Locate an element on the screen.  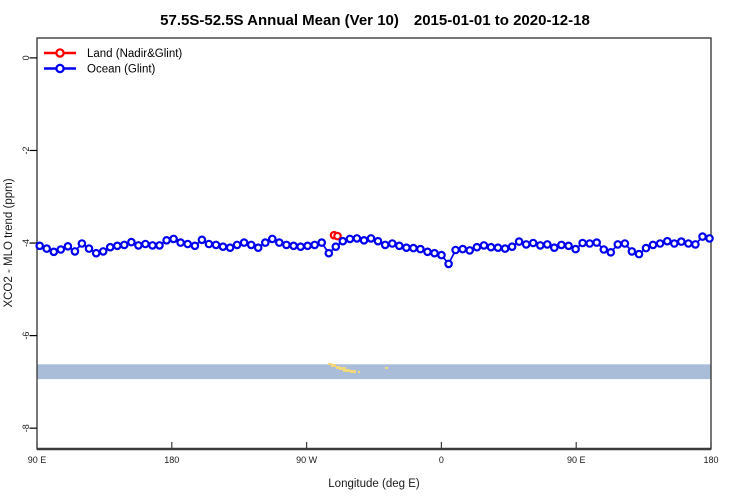
legend-item-label: Ocean (Glint) is located at coordinates (121, 70).